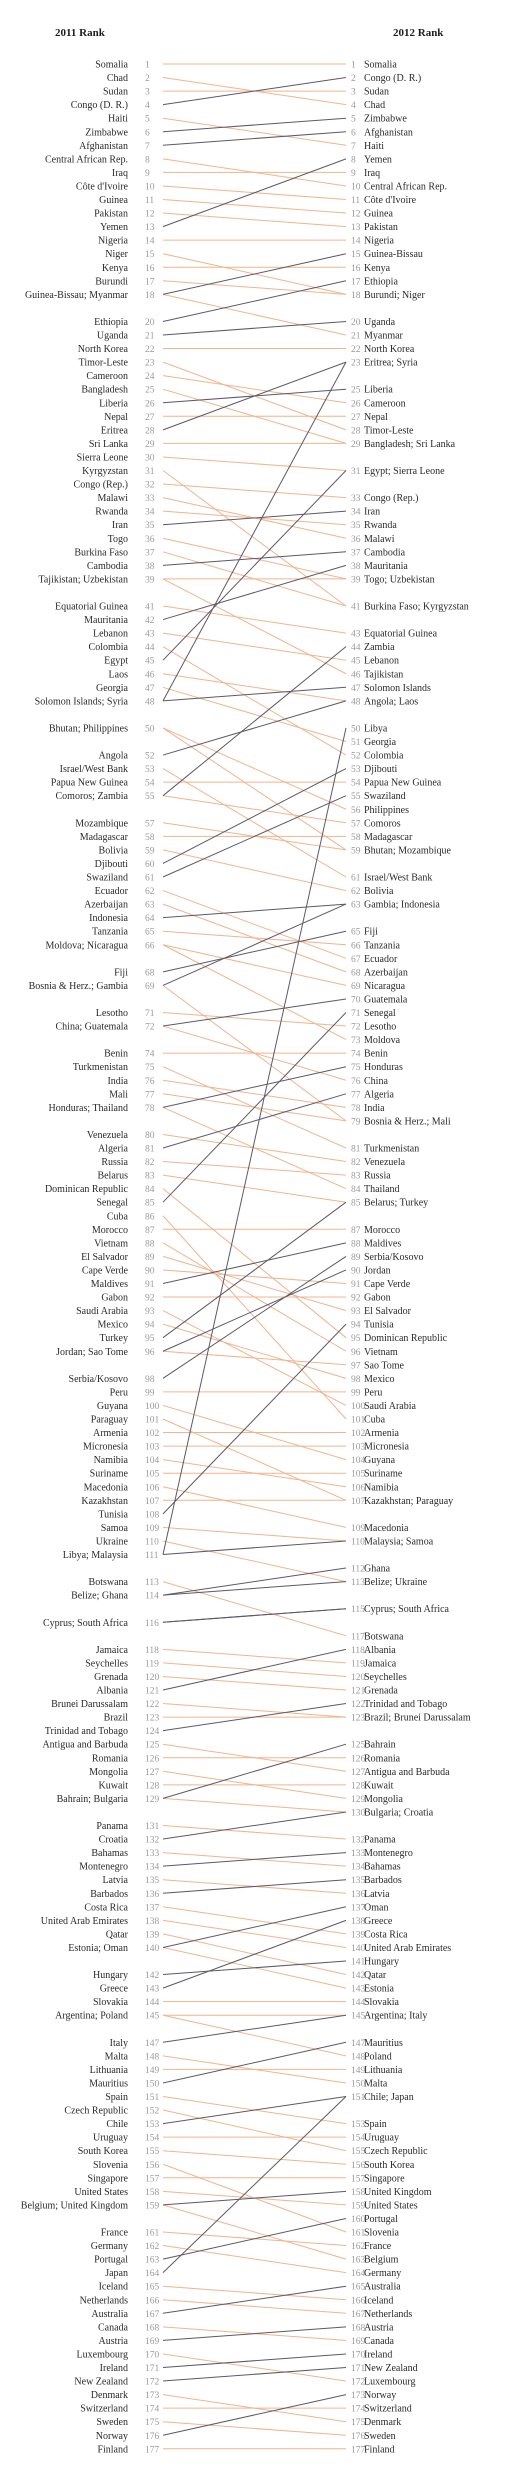 The width and height of the screenshot is (511, 2473). Describe the element at coordinates (254, 938) in the screenshot. I see `slope-line-tanzania` at that location.